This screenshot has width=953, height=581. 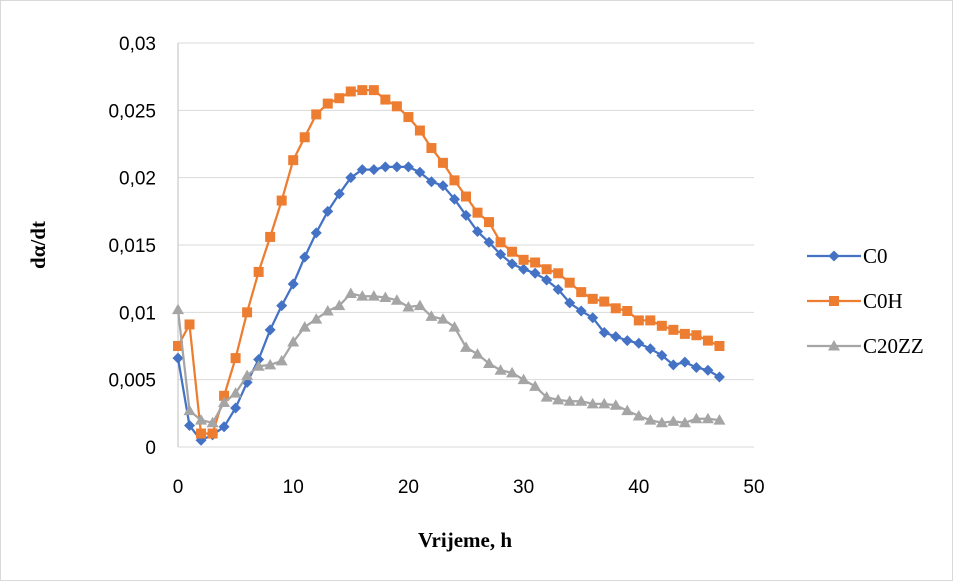 What do you see at coordinates (834, 301) in the screenshot?
I see `legend-marker-c0h` at bounding box center [834, 301].